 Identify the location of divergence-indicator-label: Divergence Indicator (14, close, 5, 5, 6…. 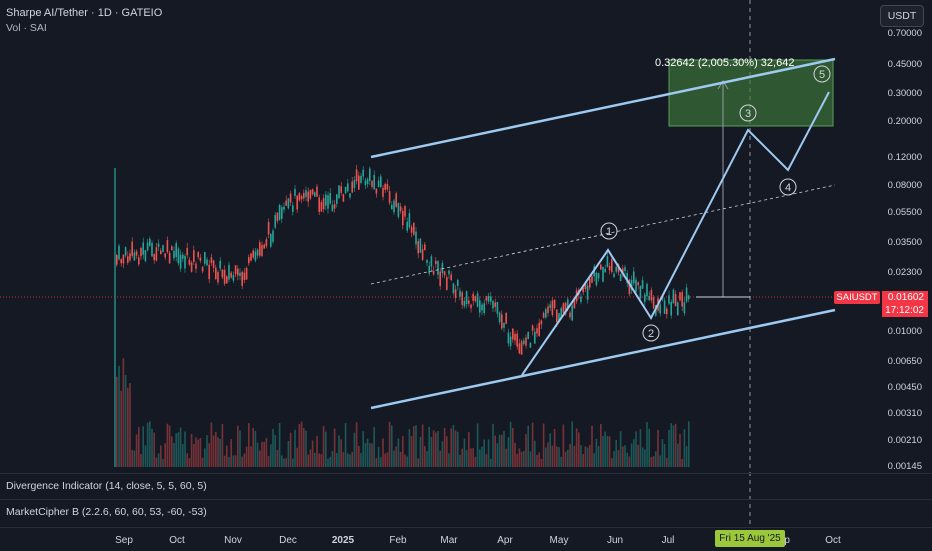
(106, 486).